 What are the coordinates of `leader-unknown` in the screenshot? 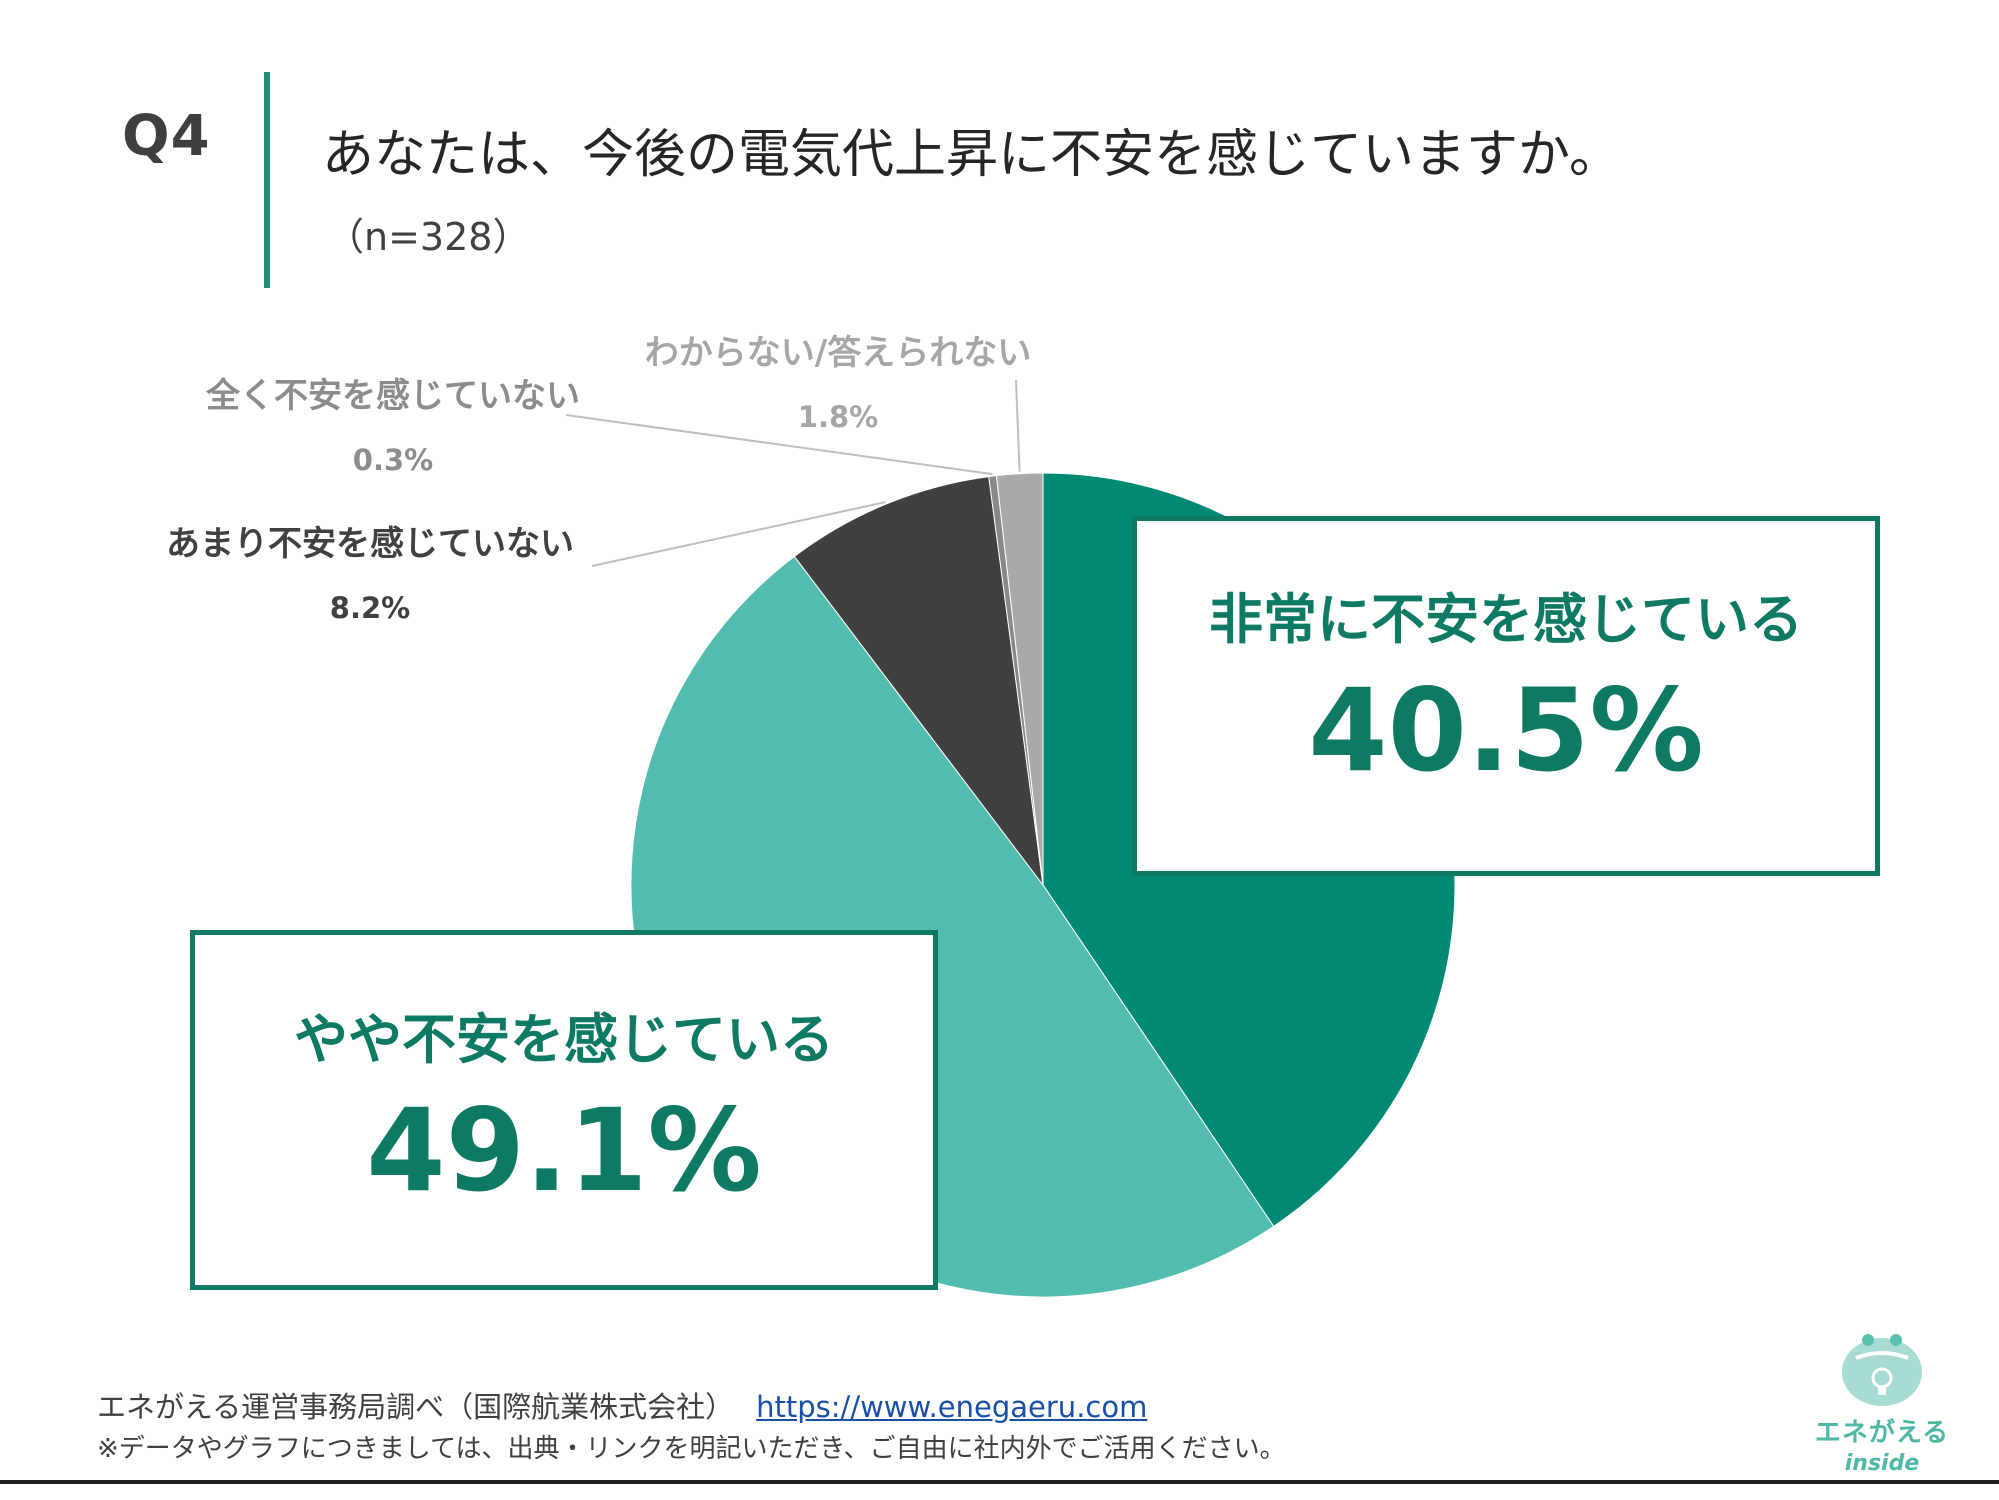 It's located at (1018, 425).